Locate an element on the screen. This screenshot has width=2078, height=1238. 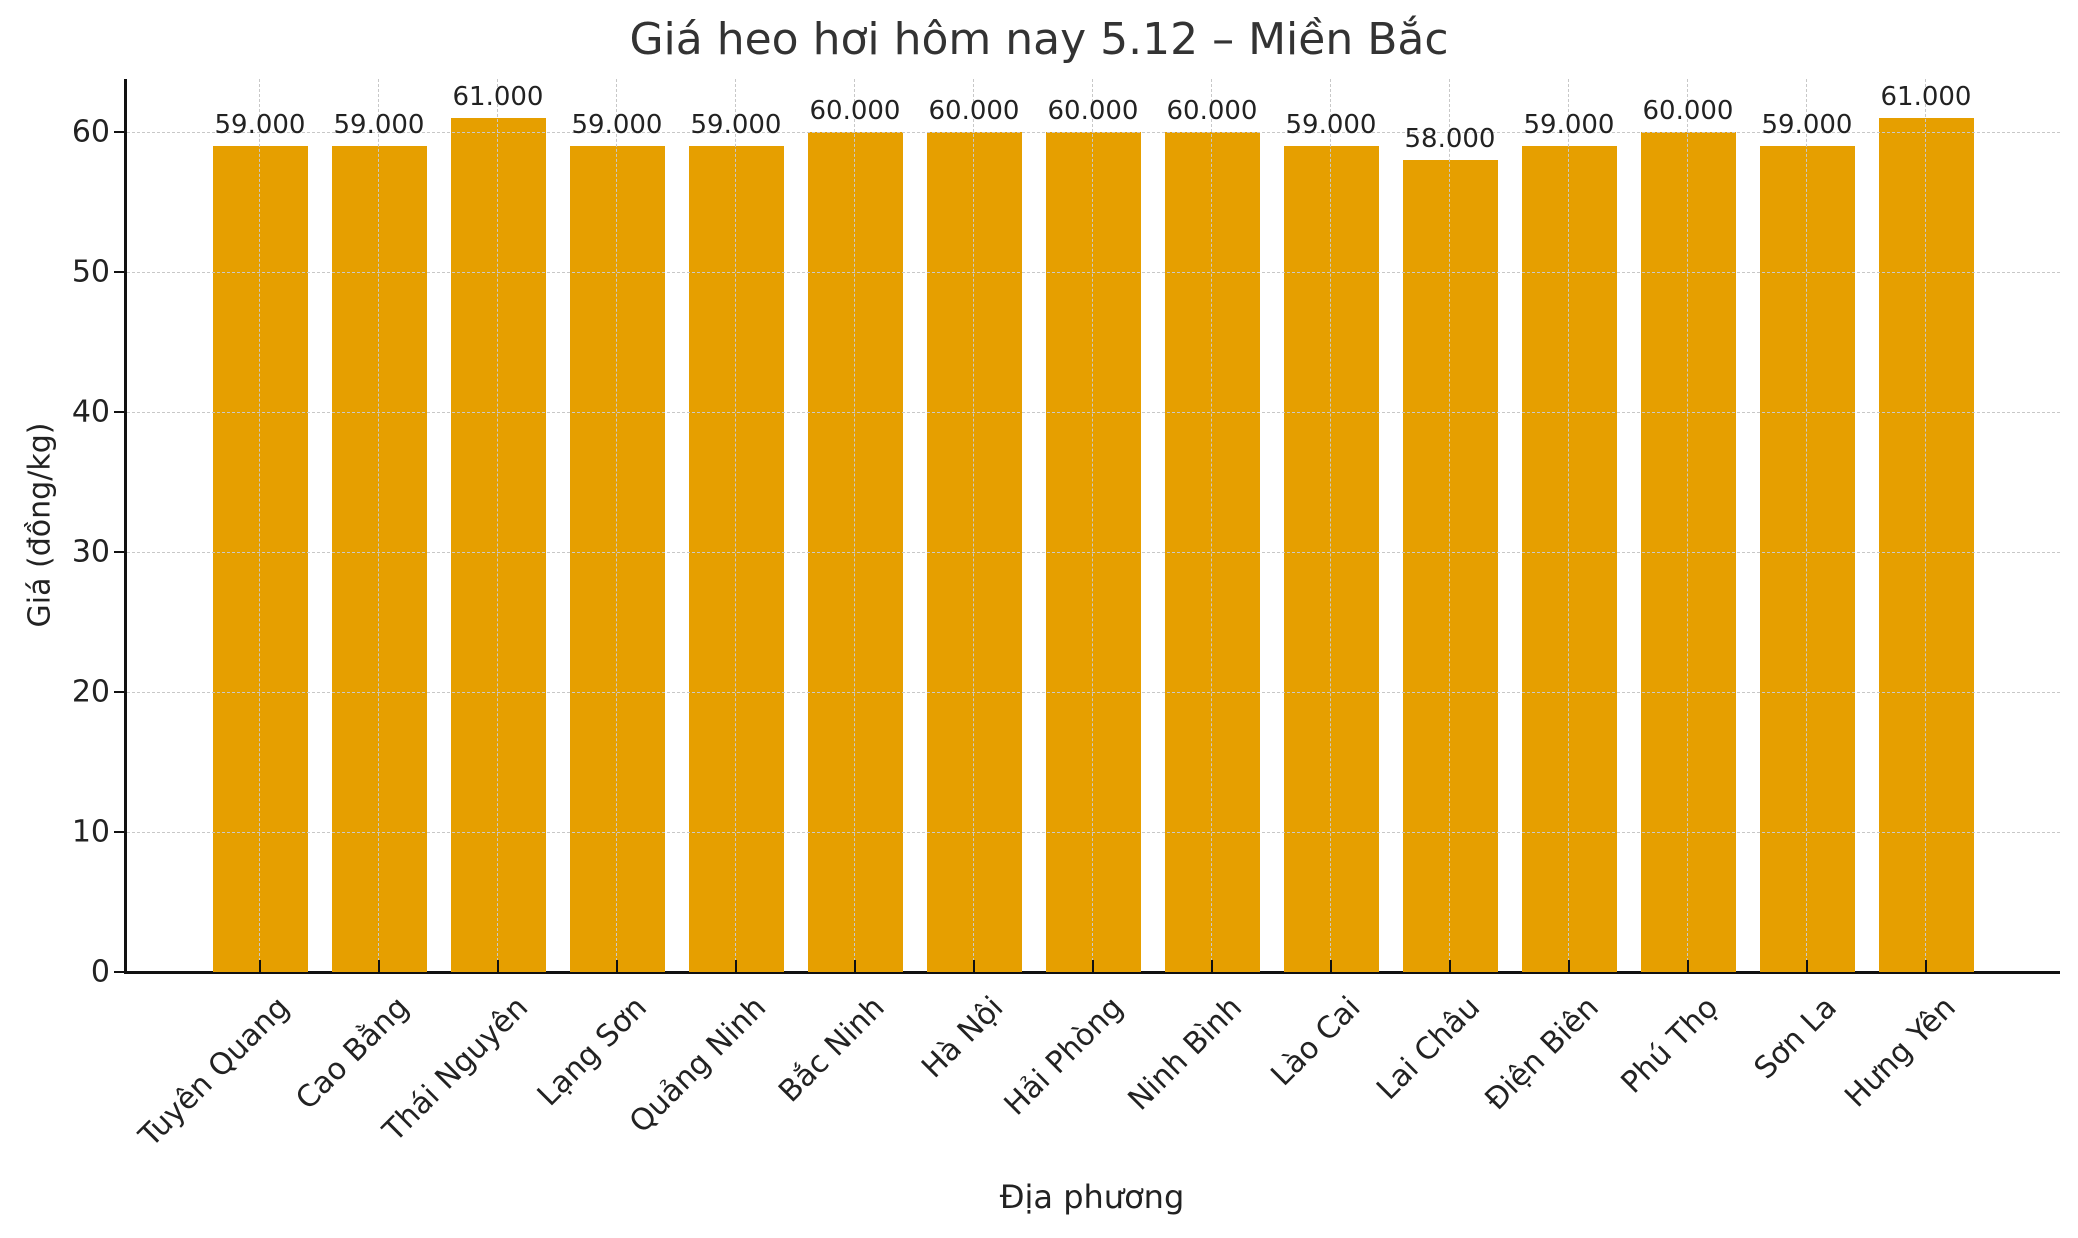
x-axis-line is located at coordinates (1092, 972).